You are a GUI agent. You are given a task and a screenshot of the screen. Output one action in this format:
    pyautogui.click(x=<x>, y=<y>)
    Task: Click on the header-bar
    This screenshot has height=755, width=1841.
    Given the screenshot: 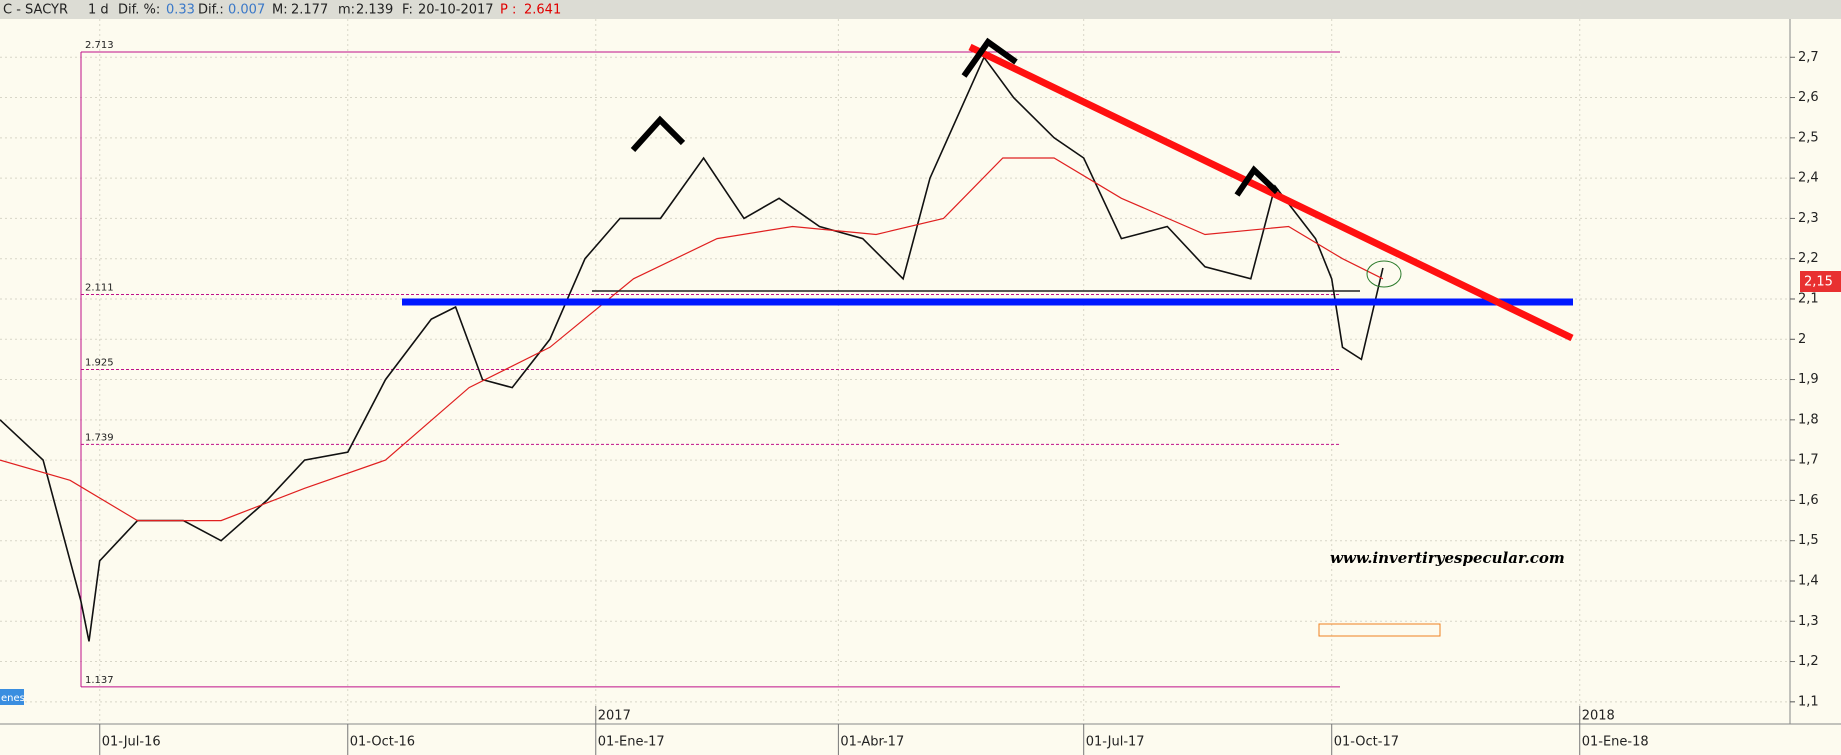 What is the action you would take?
    pyautogui.click(x=920, y=9)
    